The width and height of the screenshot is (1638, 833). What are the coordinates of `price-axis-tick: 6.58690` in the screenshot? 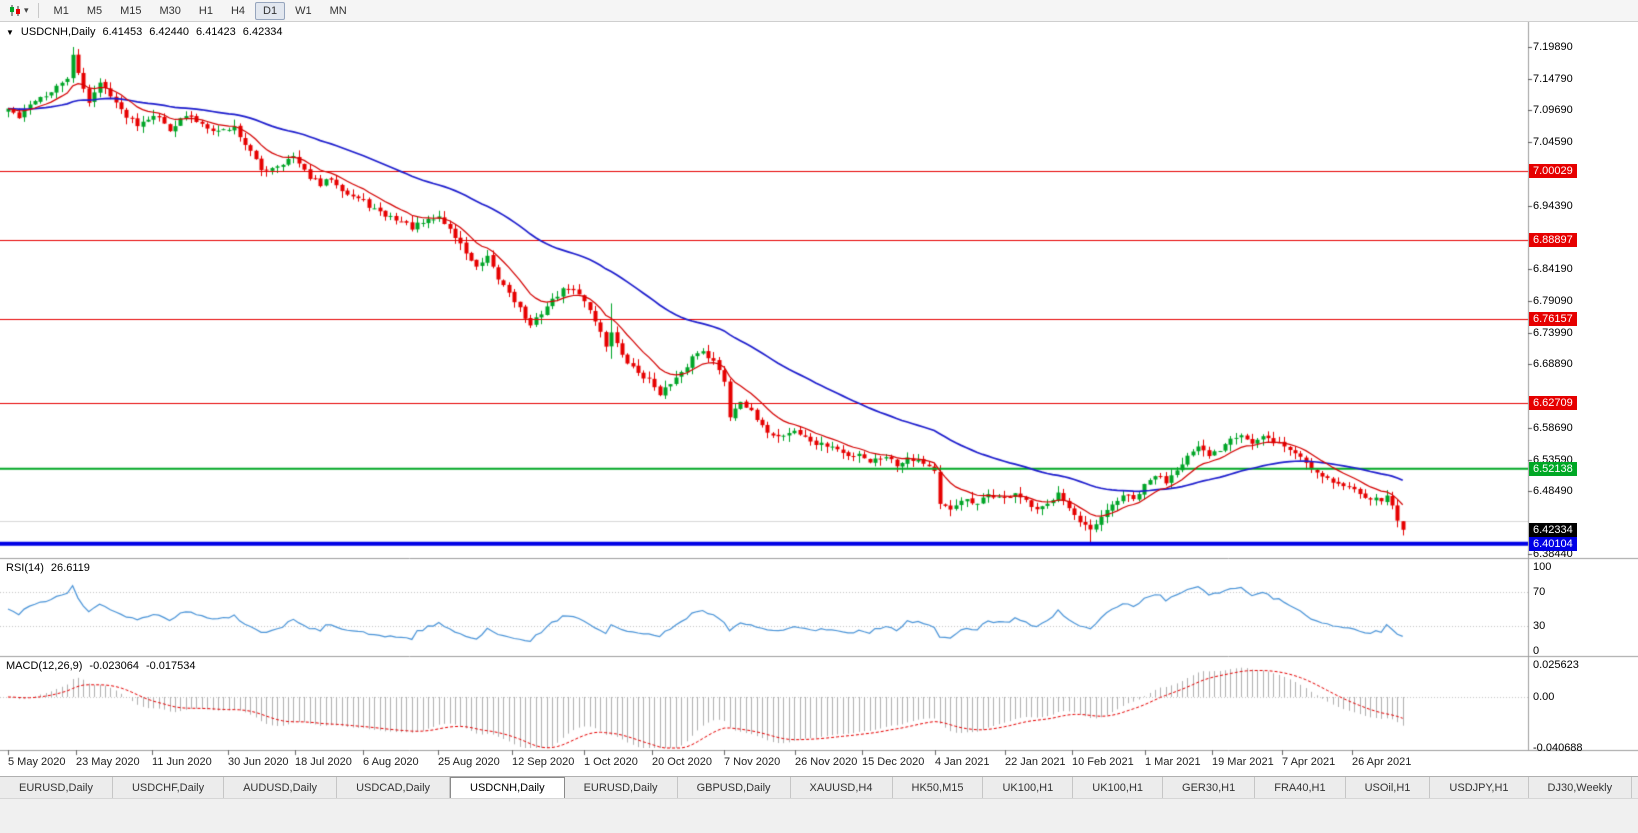 It's located at (1553, 427).